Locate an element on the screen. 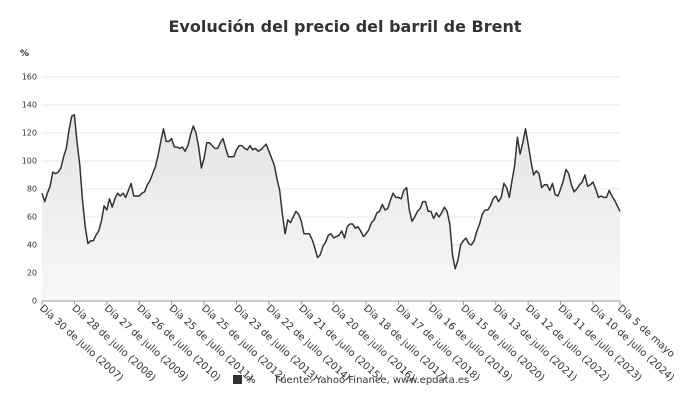 The width and height of the screenshot is (690, 405). y-tick-label: 100 is located at coordinates (29, 161).